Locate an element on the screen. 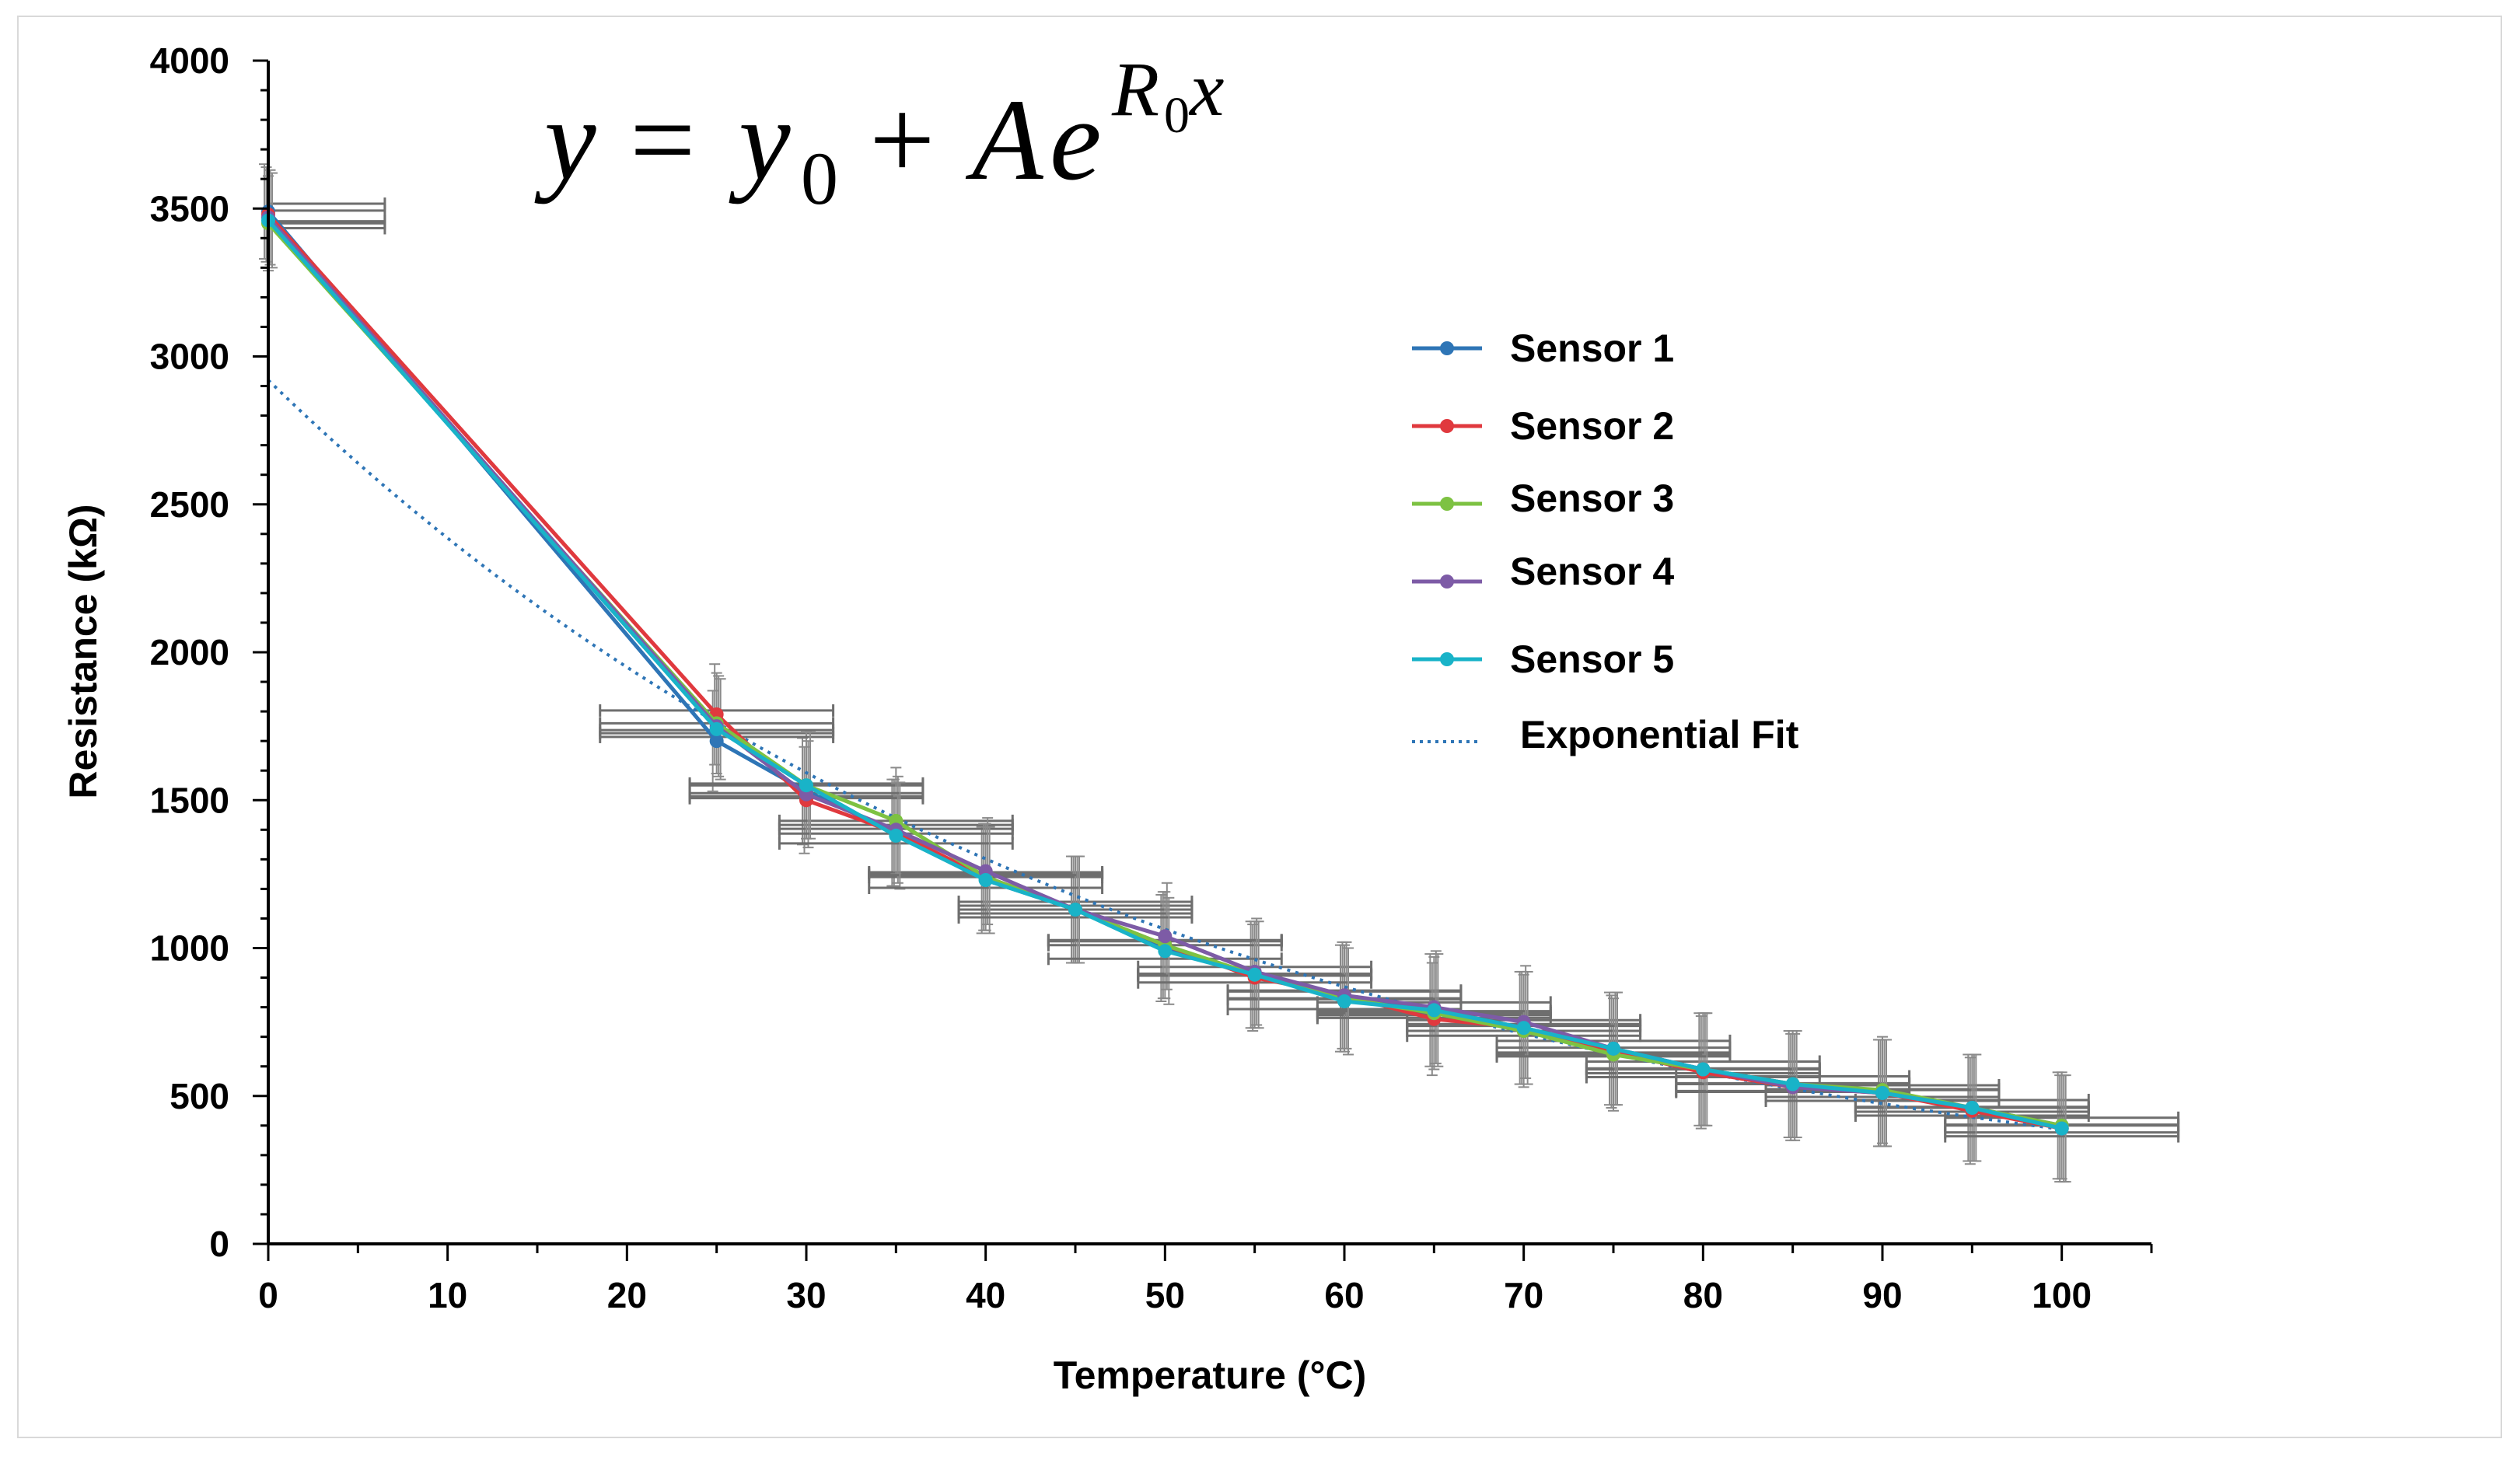 The image size is (2520, 1460). equation-exponent-R: R is located at coordinates (1135, 89).